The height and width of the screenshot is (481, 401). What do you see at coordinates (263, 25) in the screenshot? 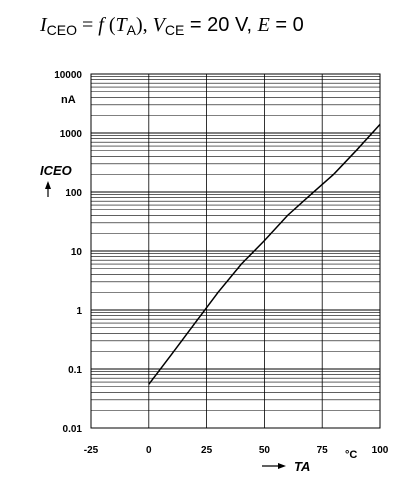
I see `title-irradiance-symbol: E` at bounding box center [263, 25].